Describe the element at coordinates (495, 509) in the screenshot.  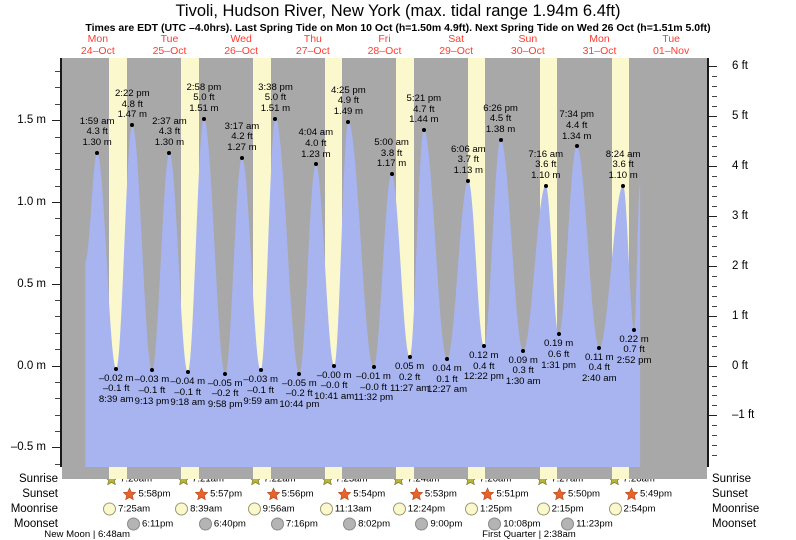
I see `moonrise-time: 1:25pm` at that location.